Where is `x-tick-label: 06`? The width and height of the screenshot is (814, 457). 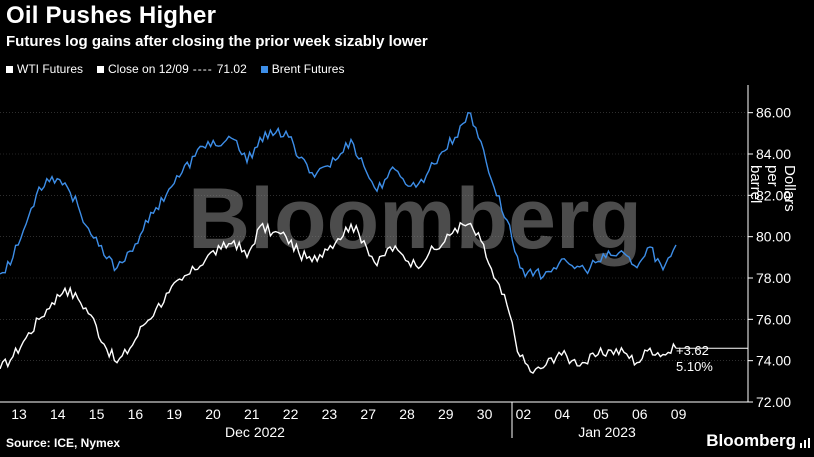 x-tick-label: 06 is located at coordinates (640, 414).